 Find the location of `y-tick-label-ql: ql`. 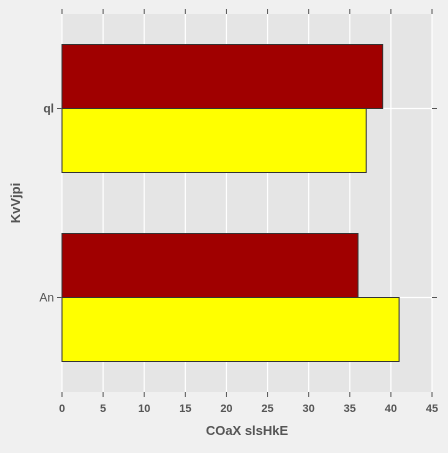

y-tick-label-ql: ql is located at coordinates (48, 109).